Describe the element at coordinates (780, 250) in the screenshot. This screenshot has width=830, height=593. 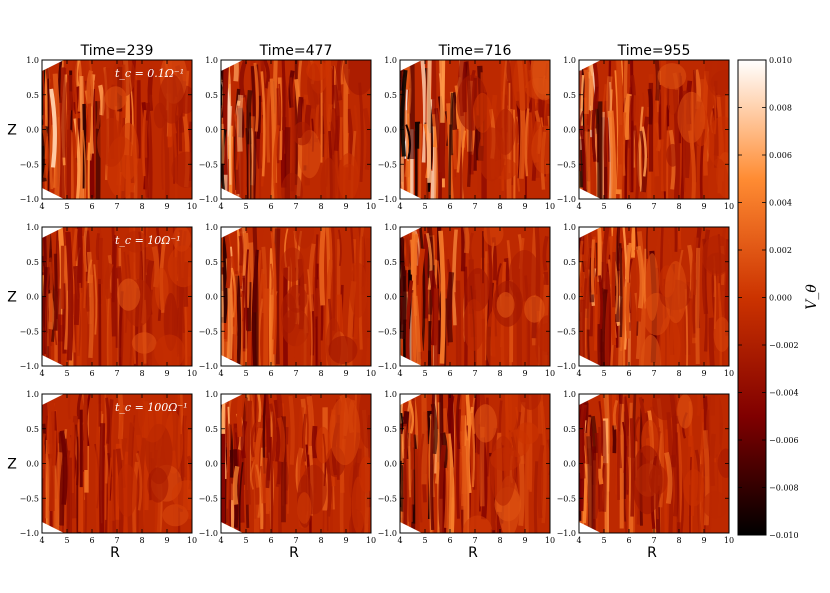
I see `colorbar-tick-label: 0.002` at that location.